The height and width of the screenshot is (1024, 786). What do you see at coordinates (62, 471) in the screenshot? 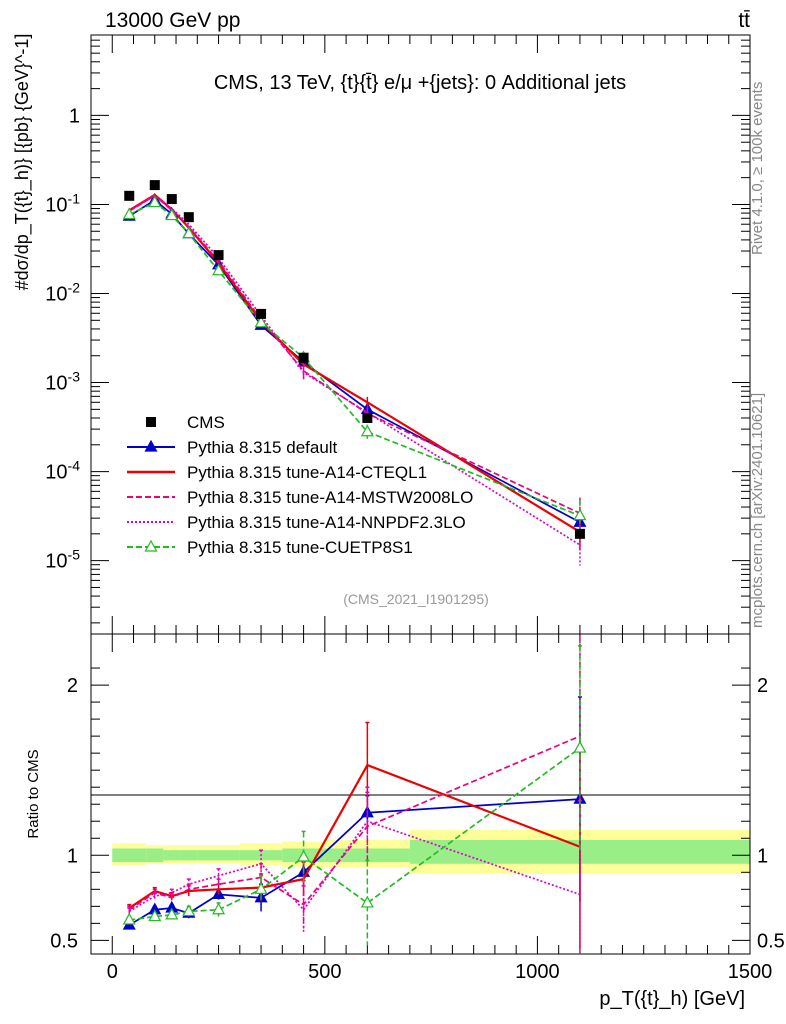
I see `y-tick-label: 10⁻⁴` at bounding box center [62, 471].